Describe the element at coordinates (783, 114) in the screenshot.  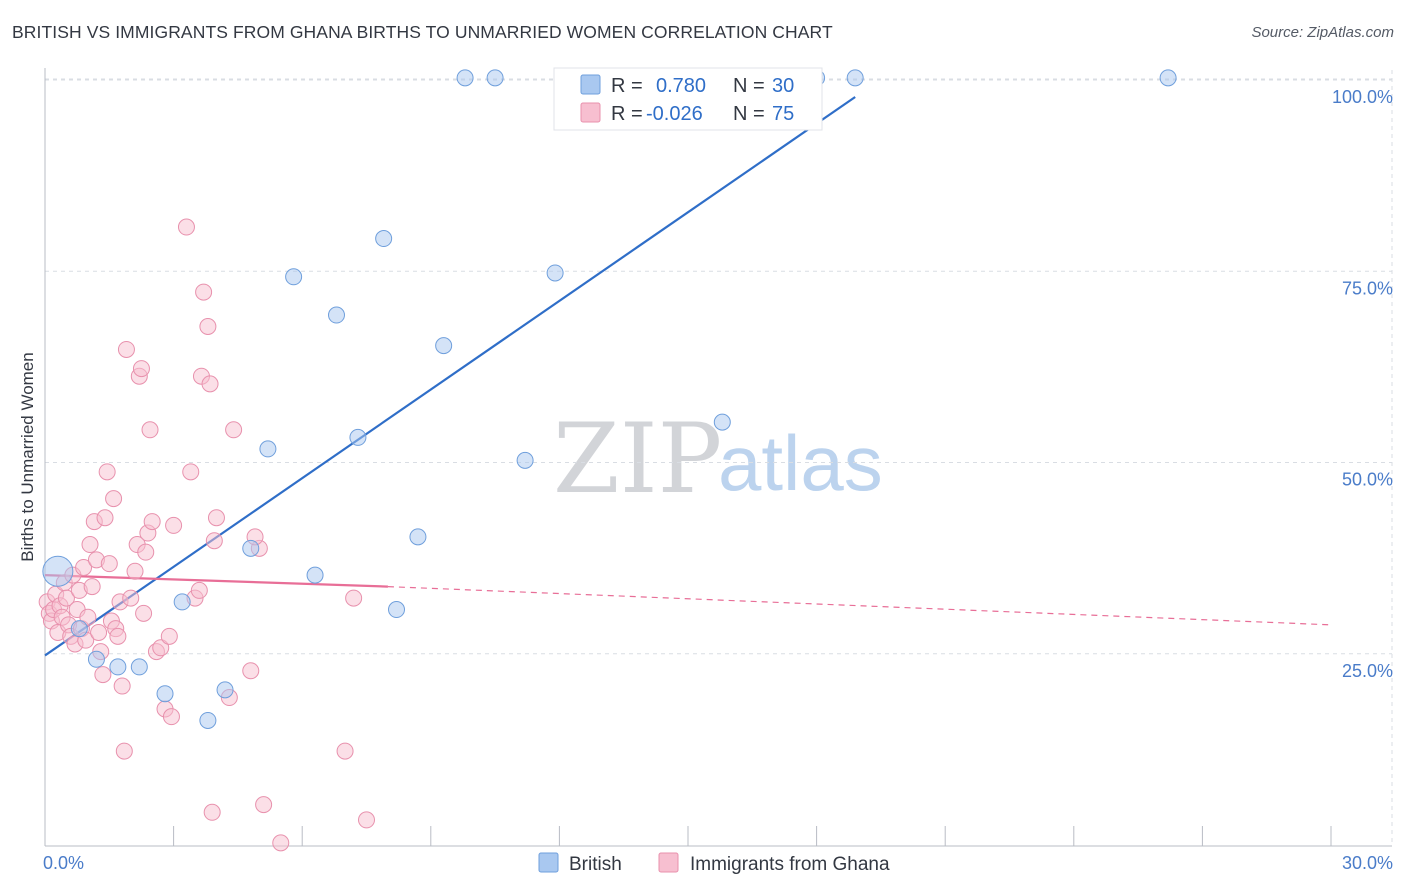
I see `legend-ghana-n-value: 75` at that location.